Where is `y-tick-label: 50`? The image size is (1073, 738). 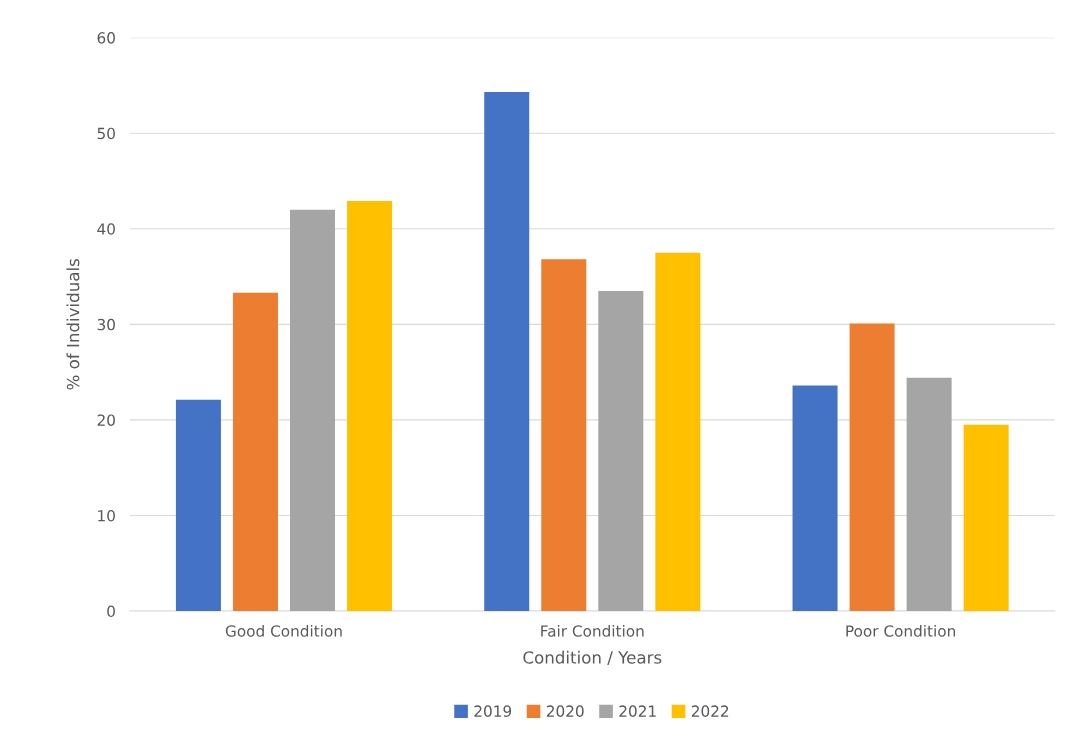
y-tick-label: 50 is located at coordinates (106, 133).